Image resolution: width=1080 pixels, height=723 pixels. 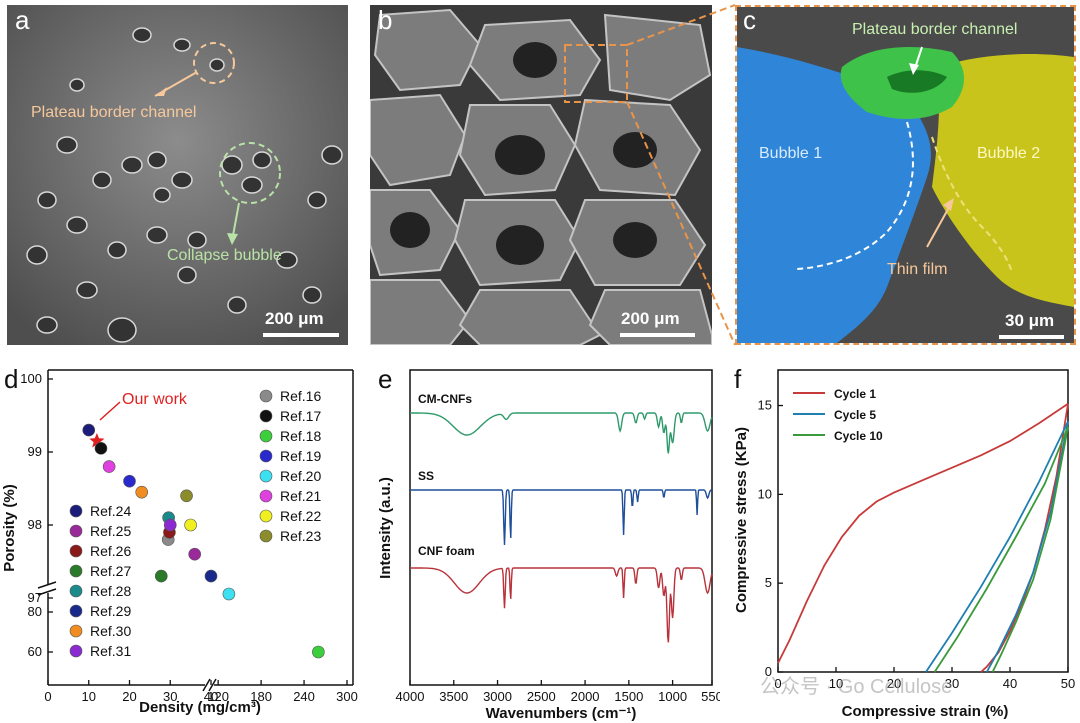 What do you see at coordinates (89, 696) in the screenshot?
I see `x-tick-label-d: 10` at bounding box center [89, 696].